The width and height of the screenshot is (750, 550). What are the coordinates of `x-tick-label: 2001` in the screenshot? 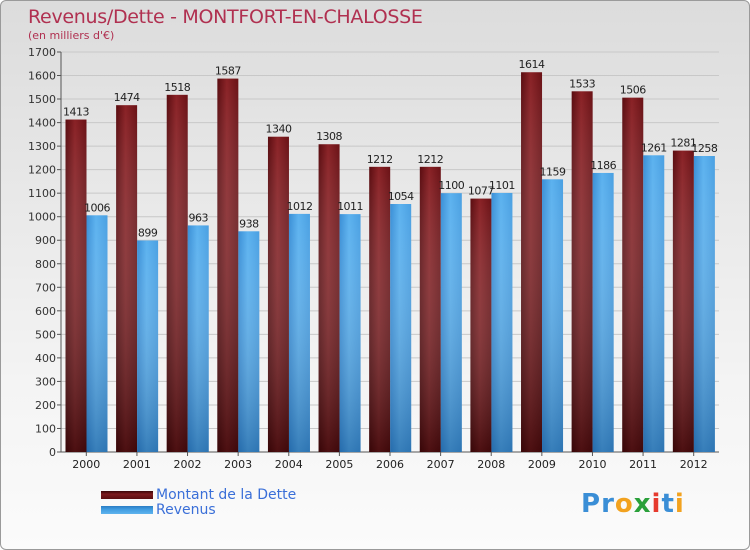 It's located at (137, 464).